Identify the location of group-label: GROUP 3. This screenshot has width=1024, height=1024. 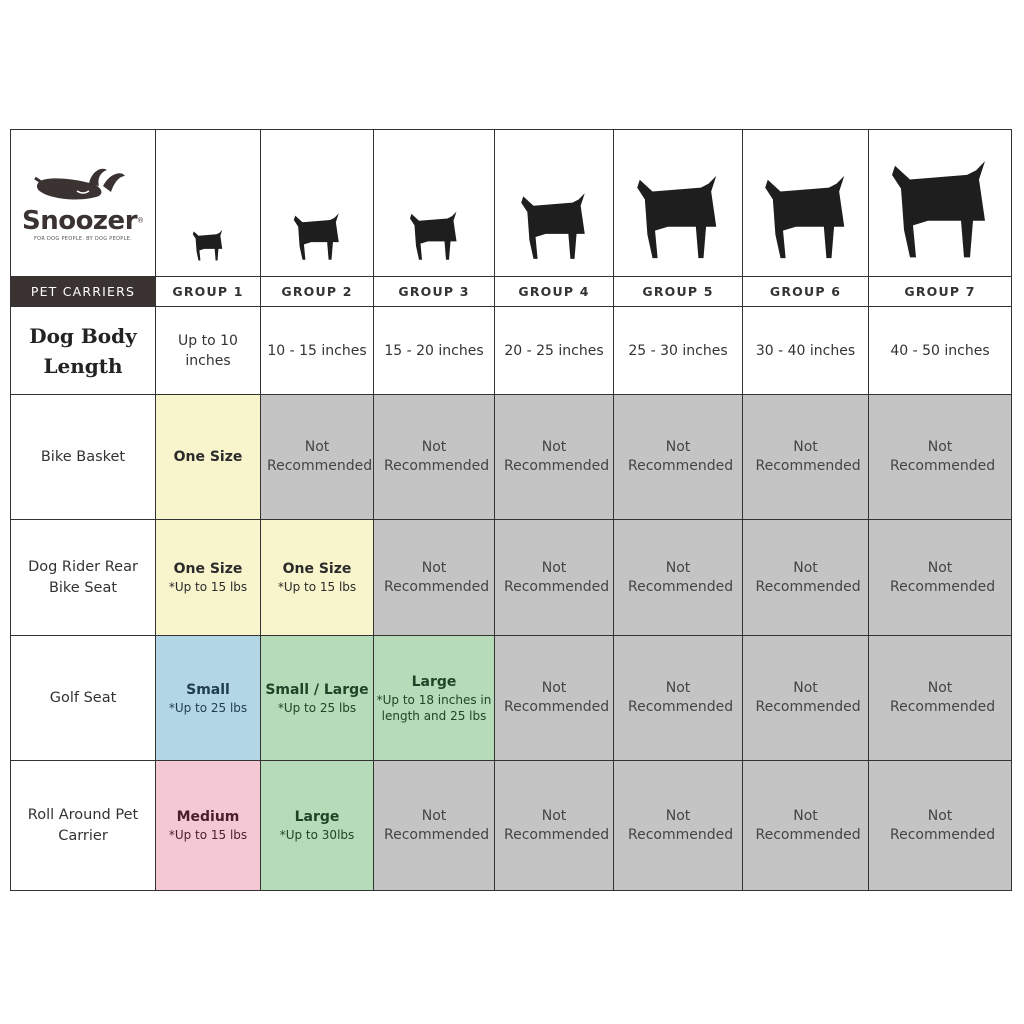
(434, 291).